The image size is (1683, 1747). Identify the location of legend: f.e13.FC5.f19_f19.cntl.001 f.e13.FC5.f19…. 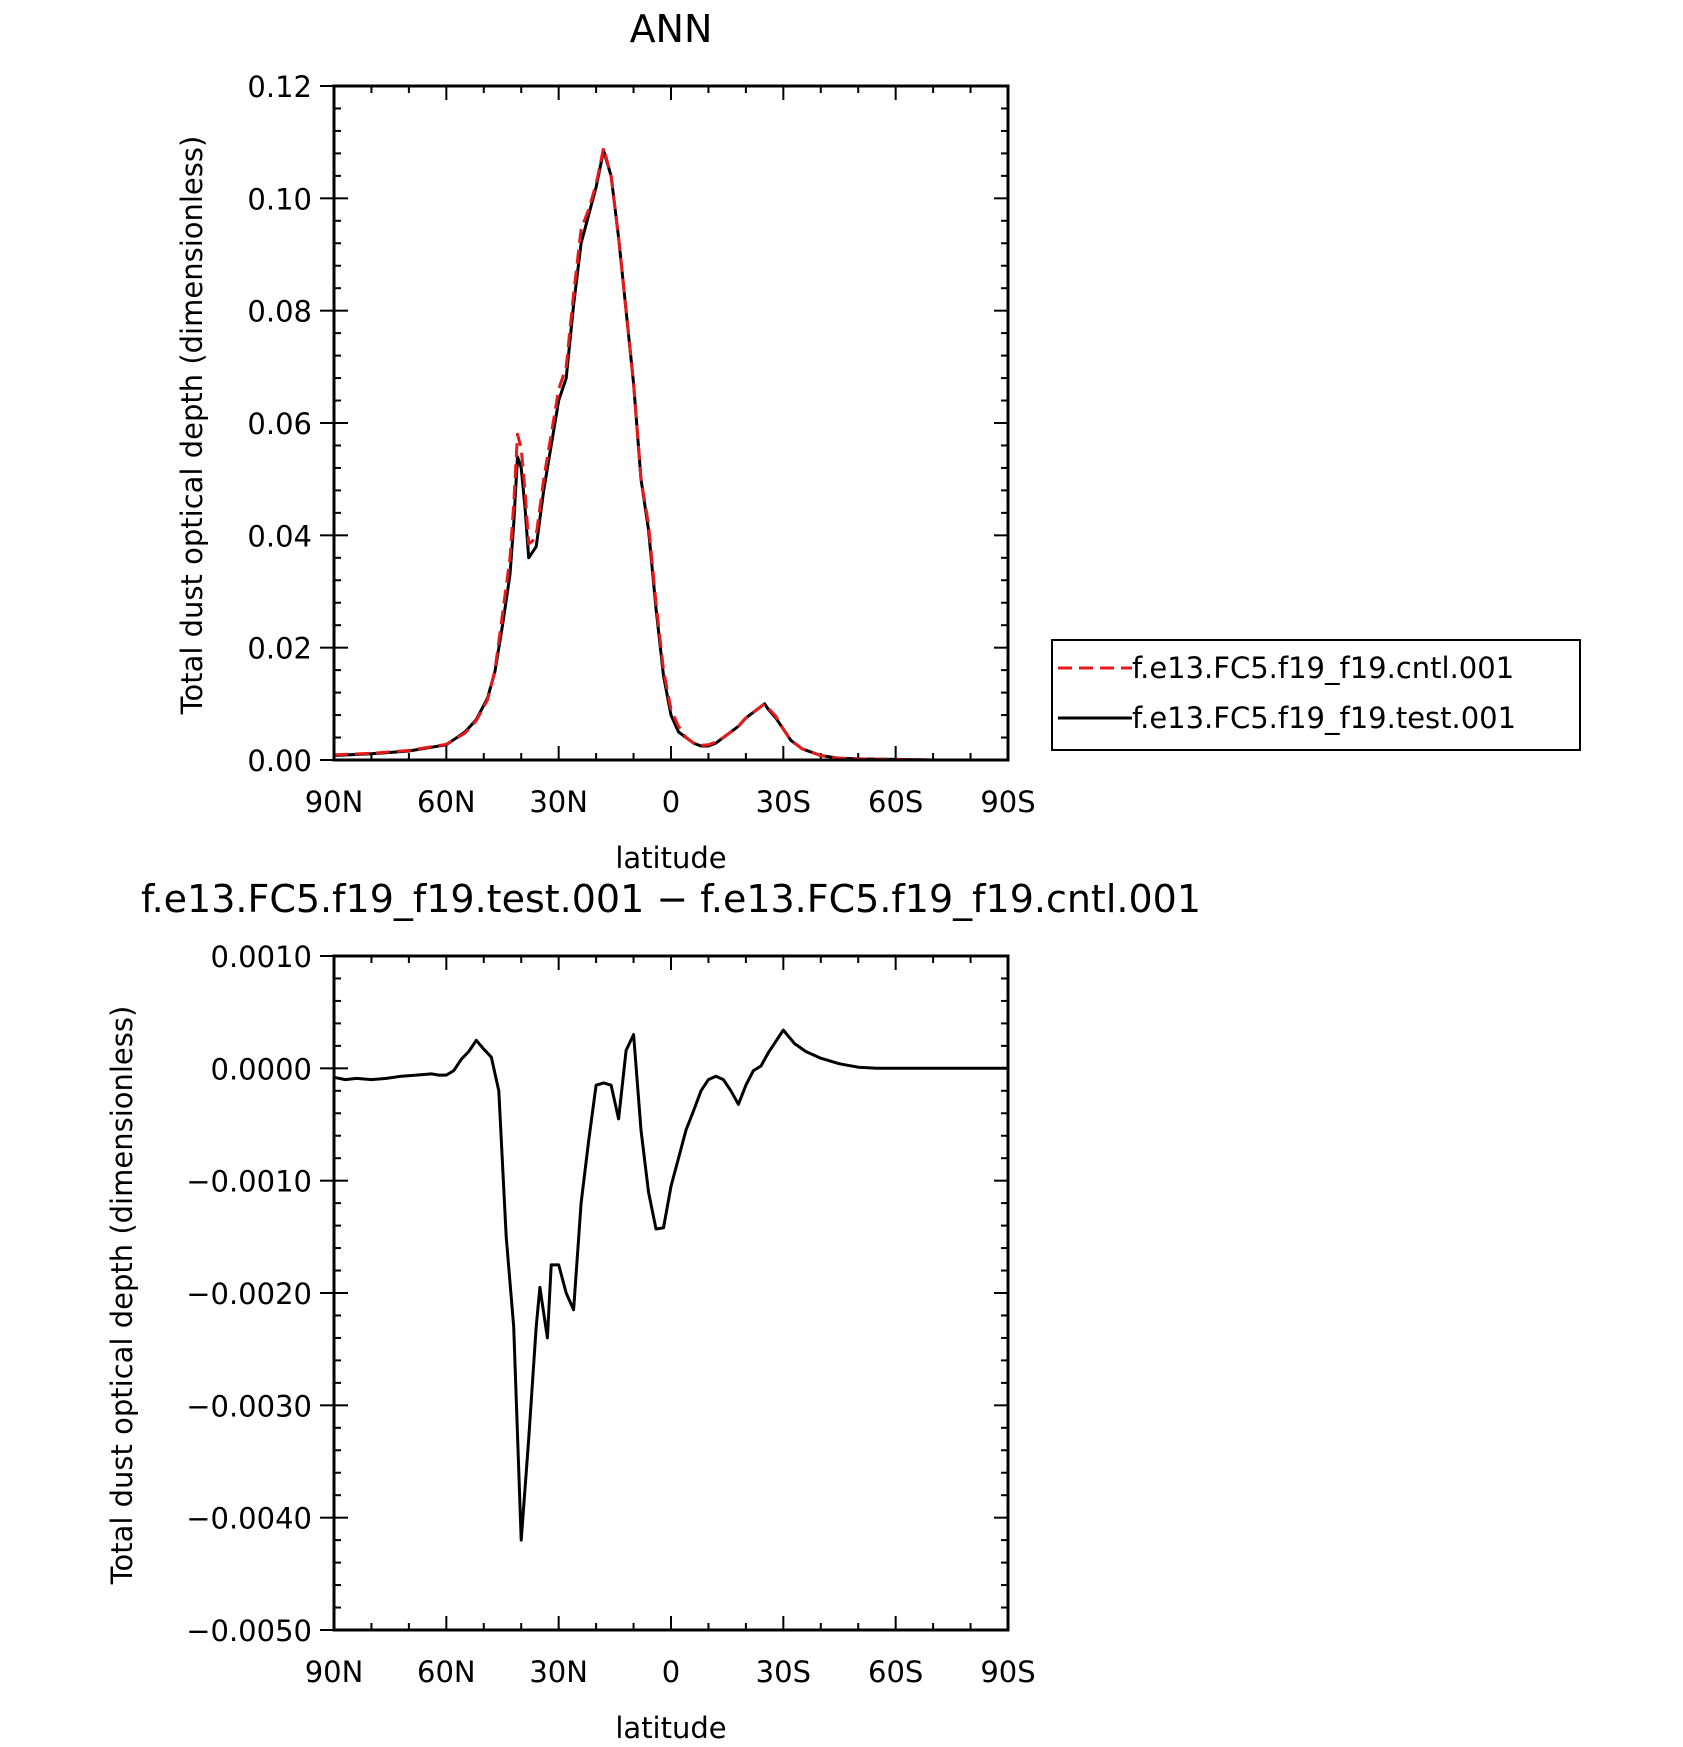
(1316, 695).